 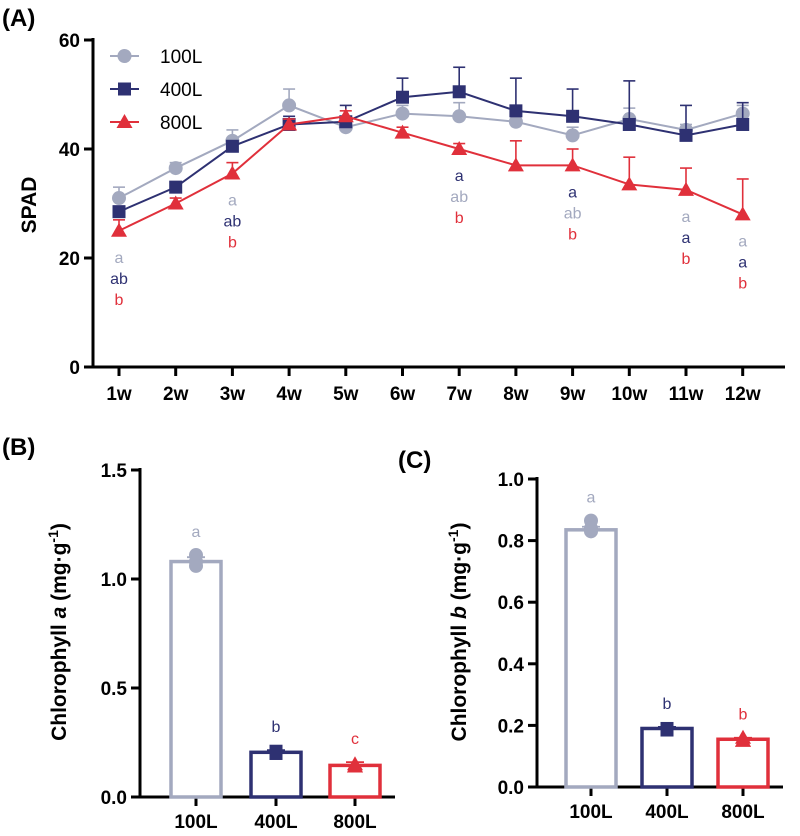 I want to click on y-axis-label: Chlorophyll b (mg·g-1), so click(x=458, y=632).